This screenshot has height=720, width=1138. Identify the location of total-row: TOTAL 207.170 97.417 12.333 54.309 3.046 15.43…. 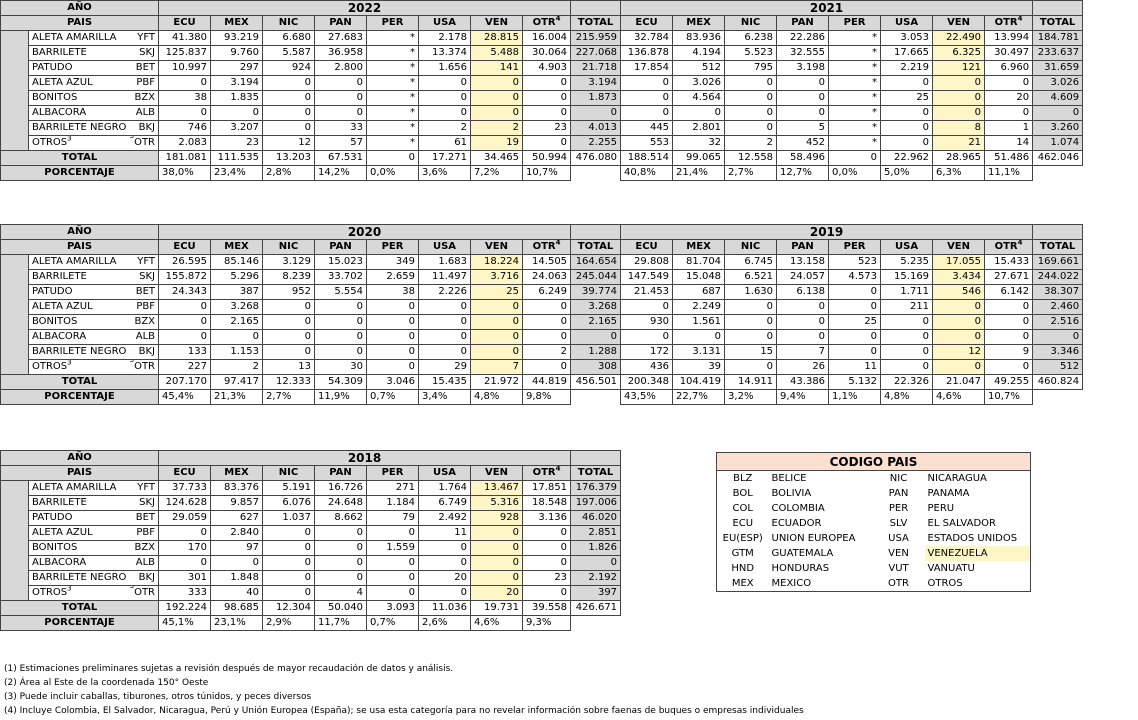
(542, 382).